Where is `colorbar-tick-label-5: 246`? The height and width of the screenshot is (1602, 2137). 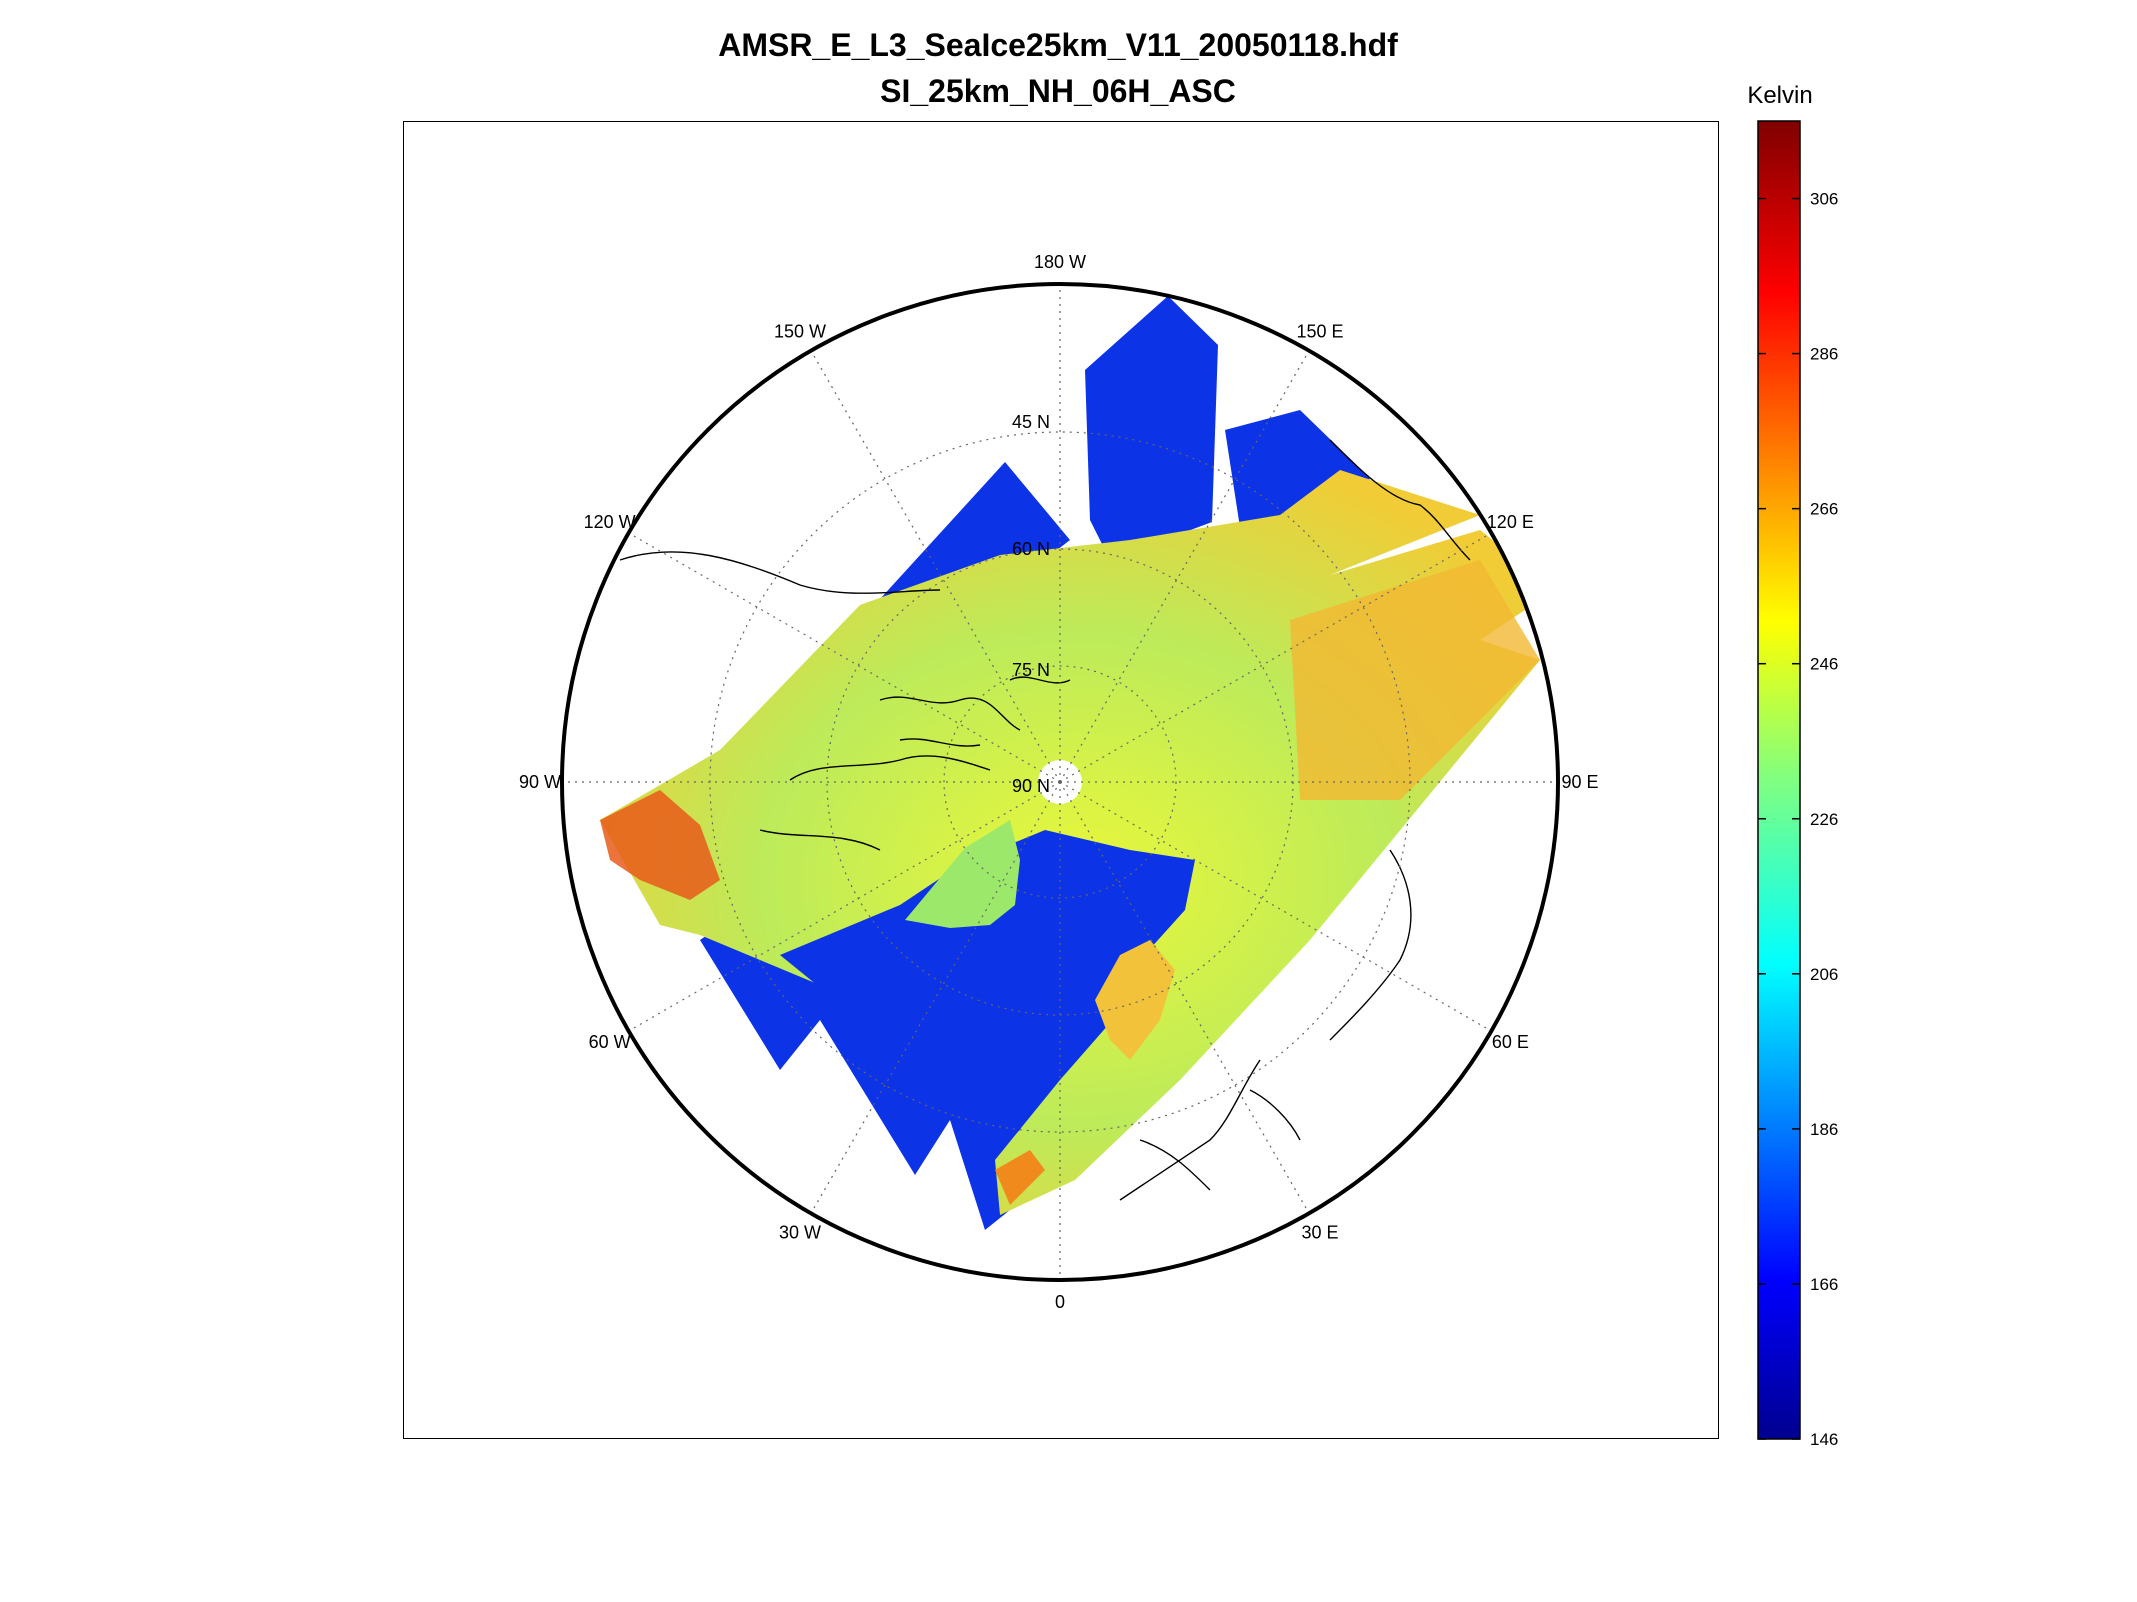 colorbar-tick-label-5: 246 is located at coordinates (1824, 664).